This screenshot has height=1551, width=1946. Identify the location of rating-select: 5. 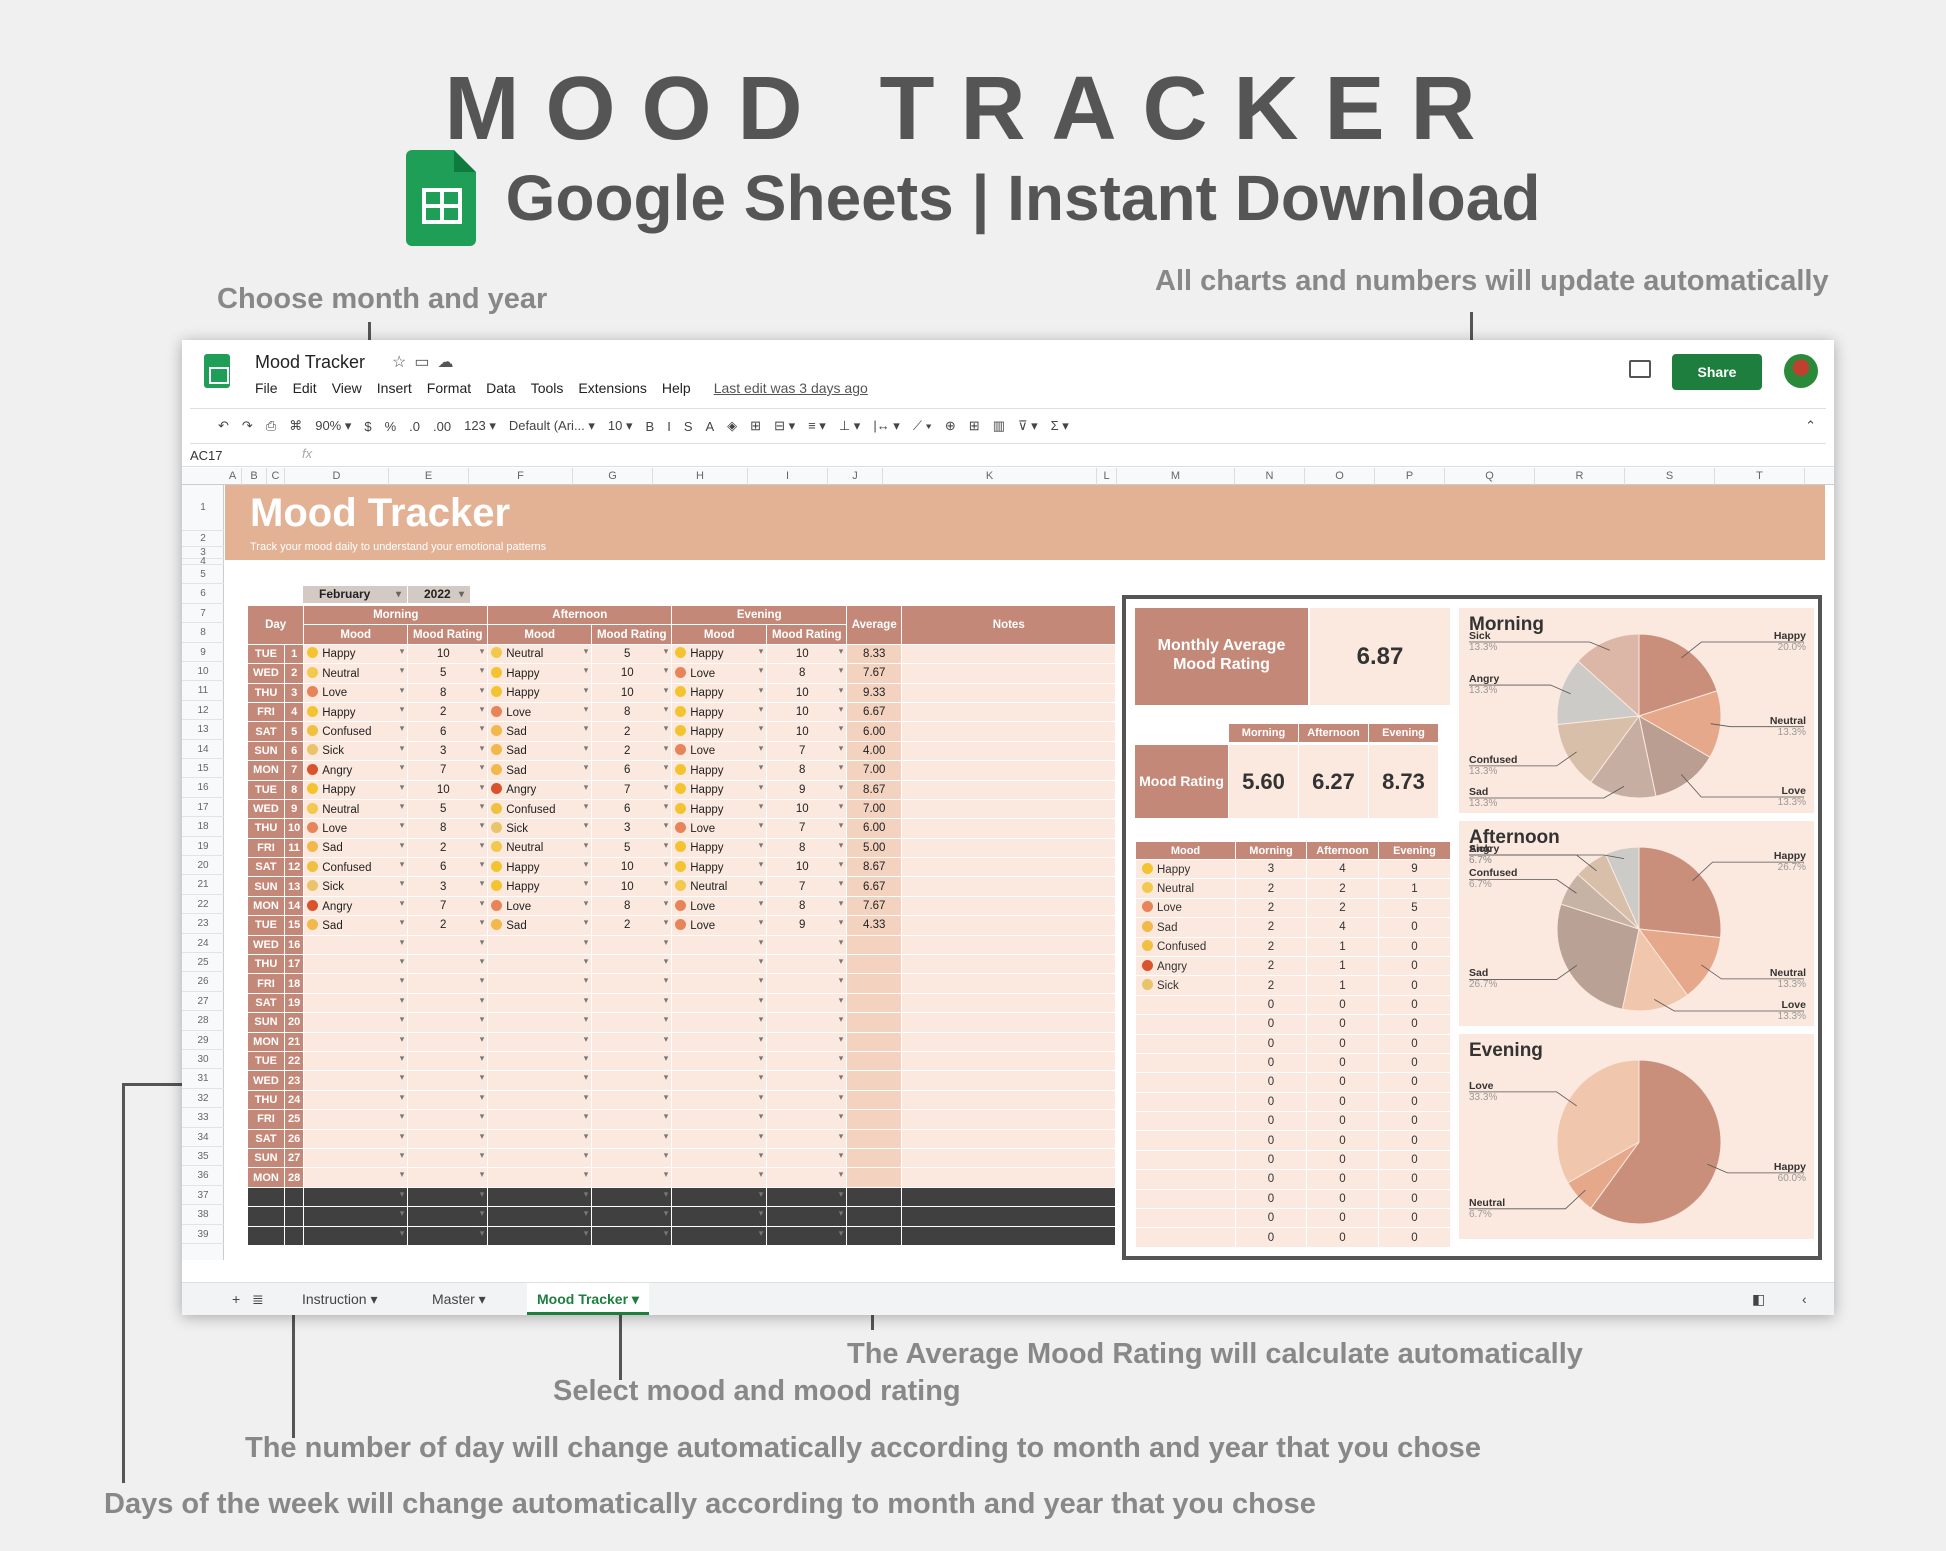
(448, 673).